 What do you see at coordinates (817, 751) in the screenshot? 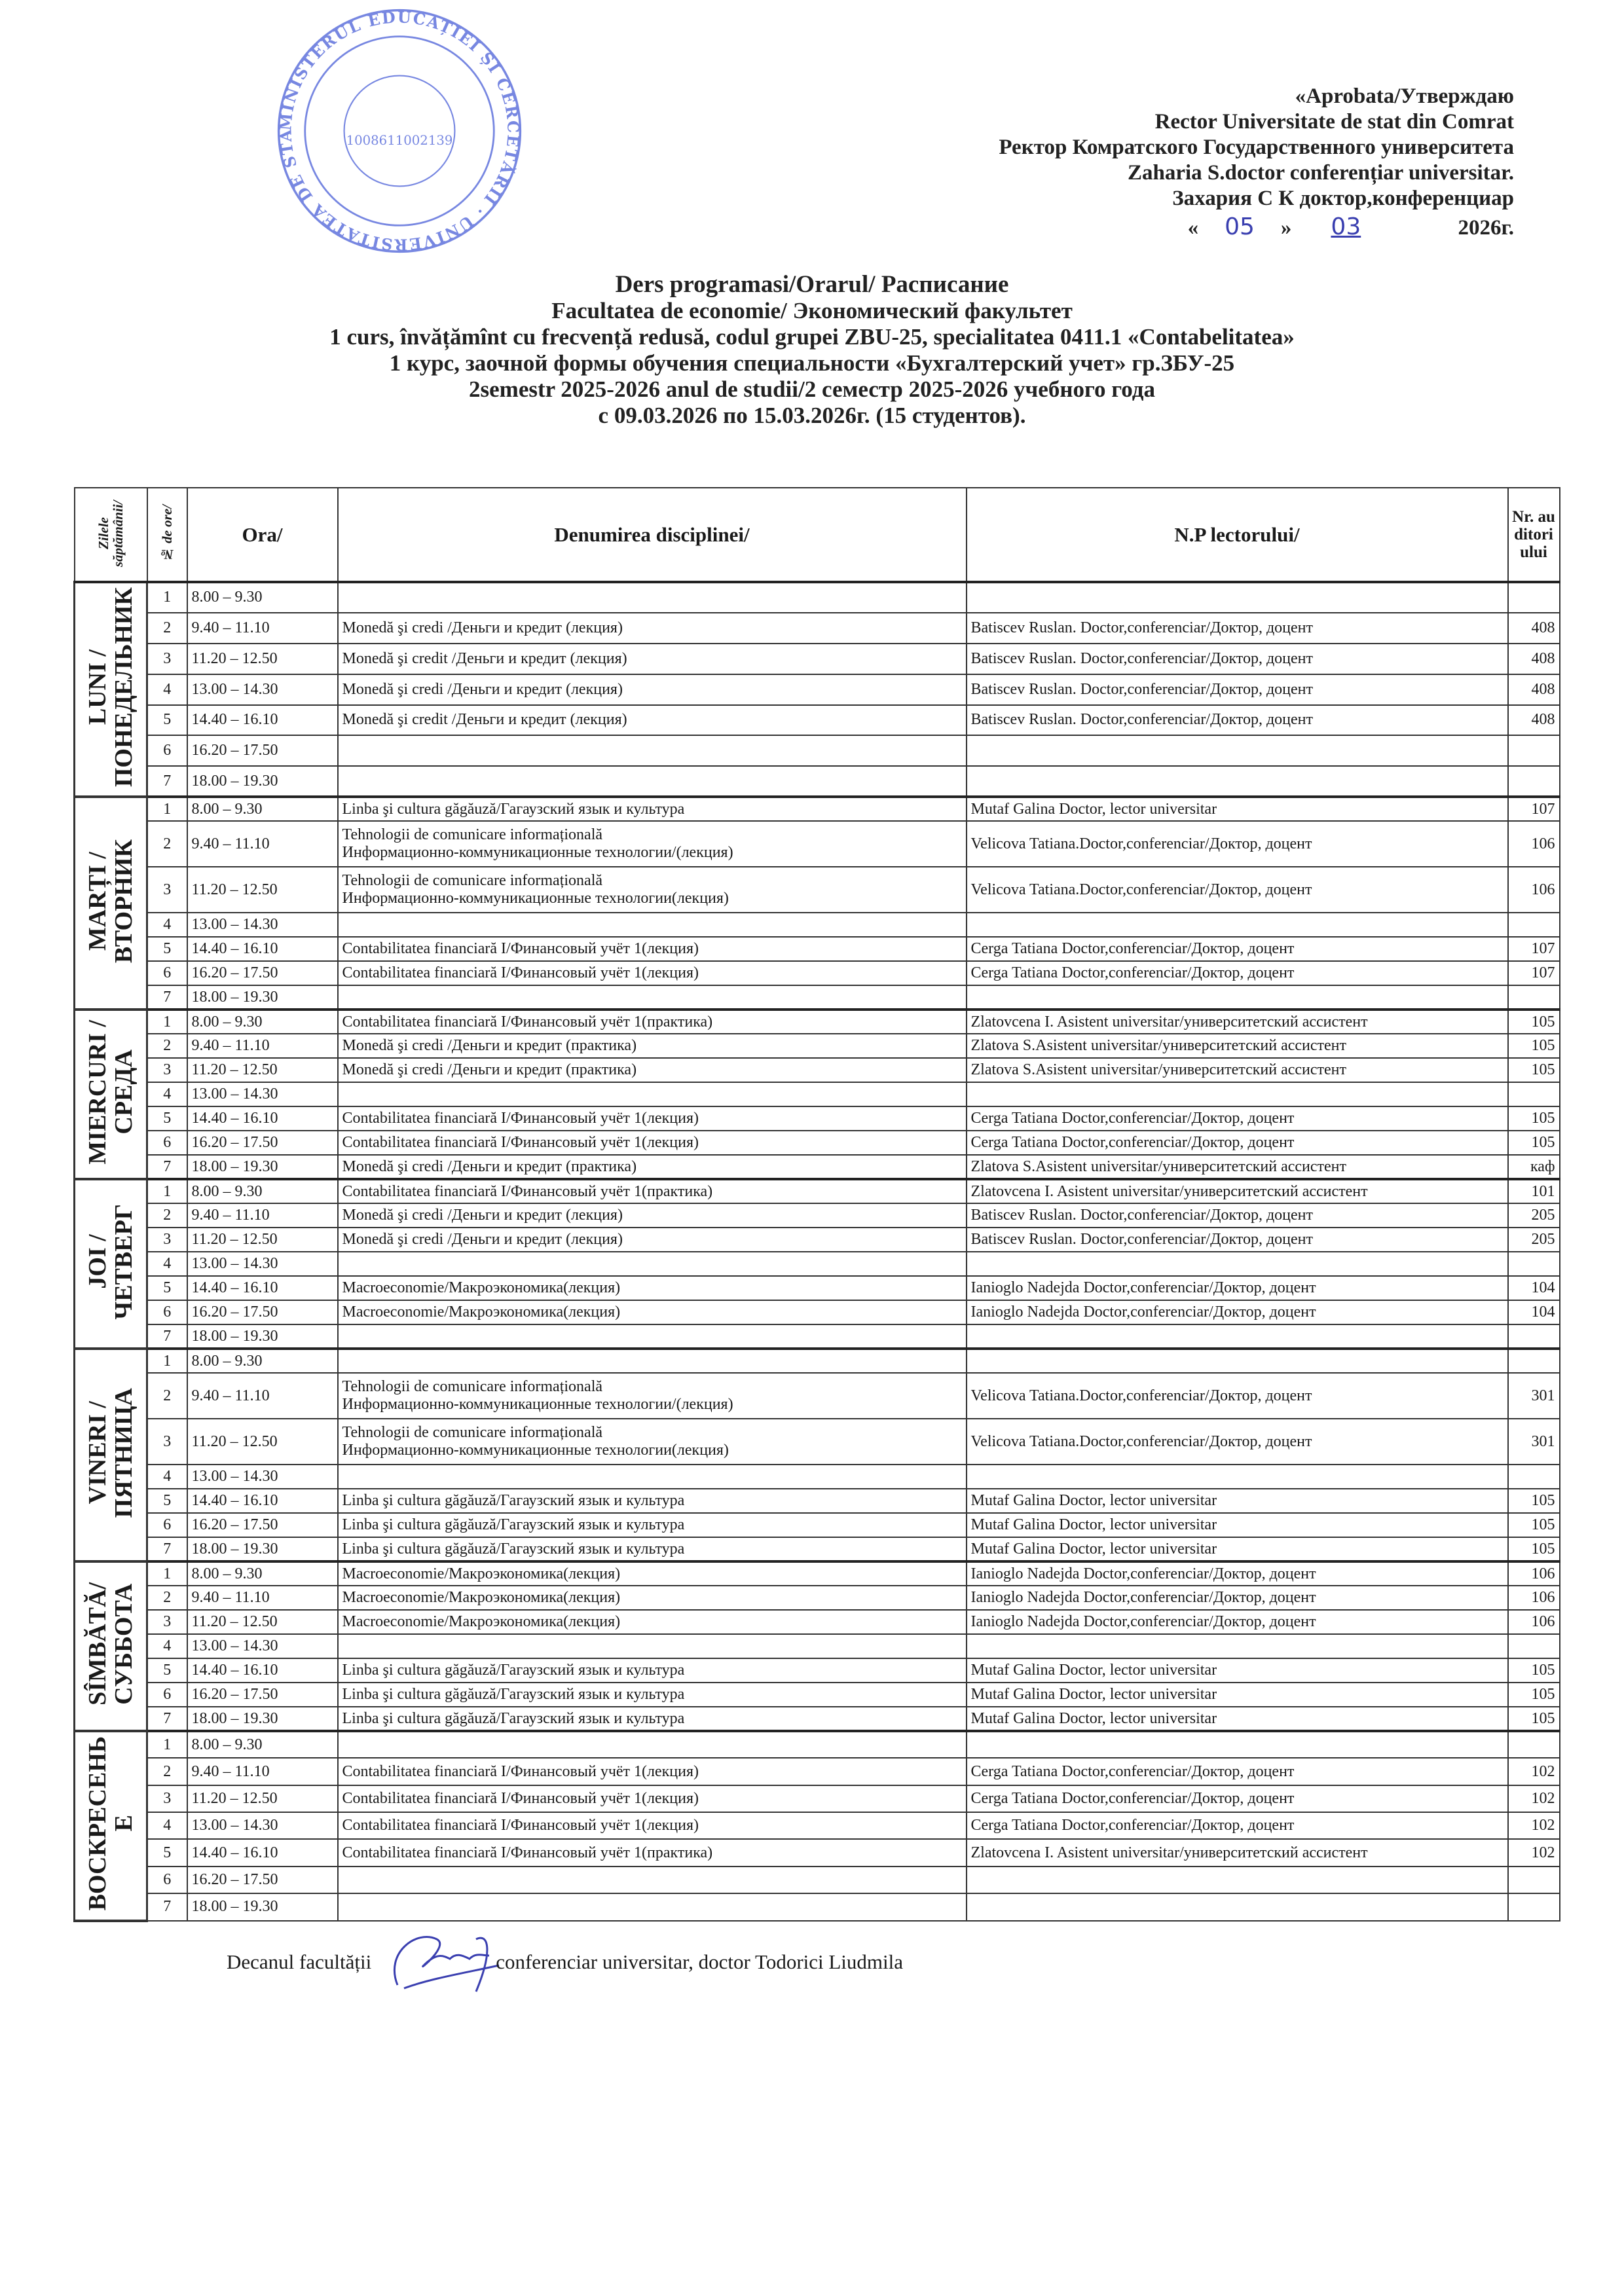
I see `table-row: 6 16.20 – 17.50` at bounding box center [817, 751].